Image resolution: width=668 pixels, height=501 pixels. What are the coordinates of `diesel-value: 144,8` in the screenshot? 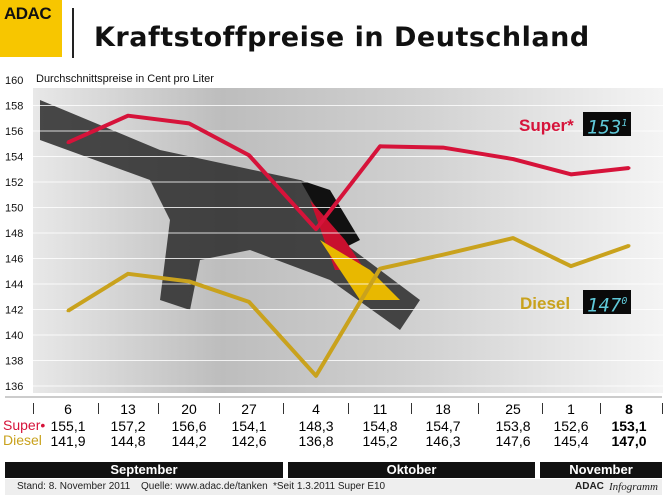 It's located at (128, 441).